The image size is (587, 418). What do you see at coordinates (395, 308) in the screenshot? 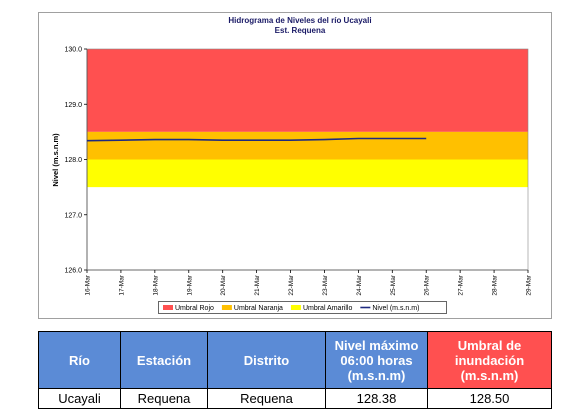
I see `legend-label: Nivel (m.s.n.m)` at bounding box center [395, 308].